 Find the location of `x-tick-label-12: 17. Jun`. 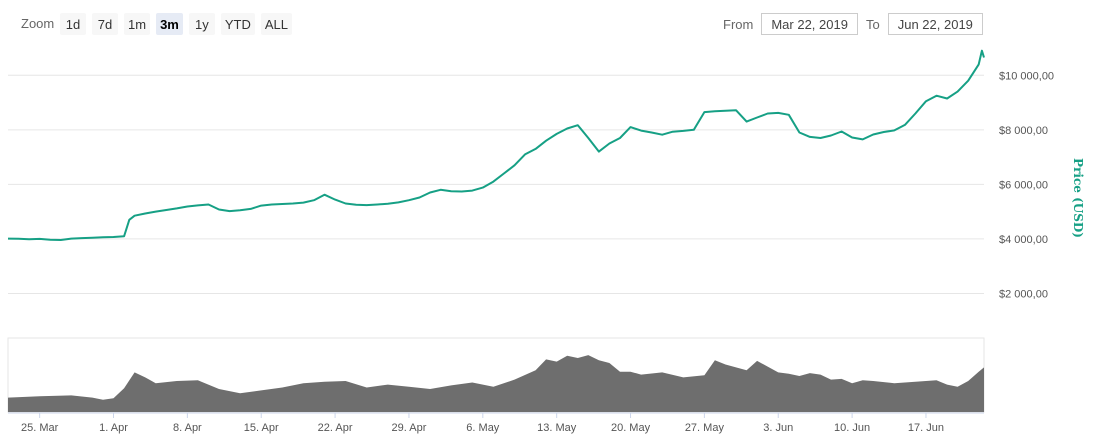

x-tick-label-12: 17. Jun is located at coordinates (926, 428).